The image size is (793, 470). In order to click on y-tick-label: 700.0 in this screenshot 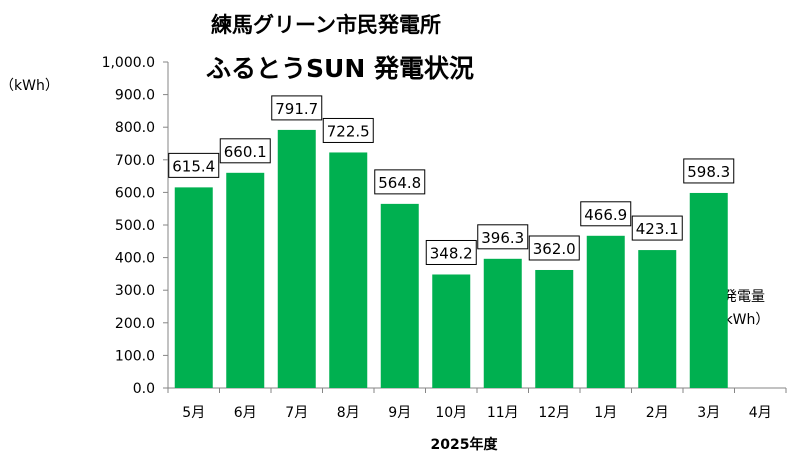, I will do `click(135, 161)`.